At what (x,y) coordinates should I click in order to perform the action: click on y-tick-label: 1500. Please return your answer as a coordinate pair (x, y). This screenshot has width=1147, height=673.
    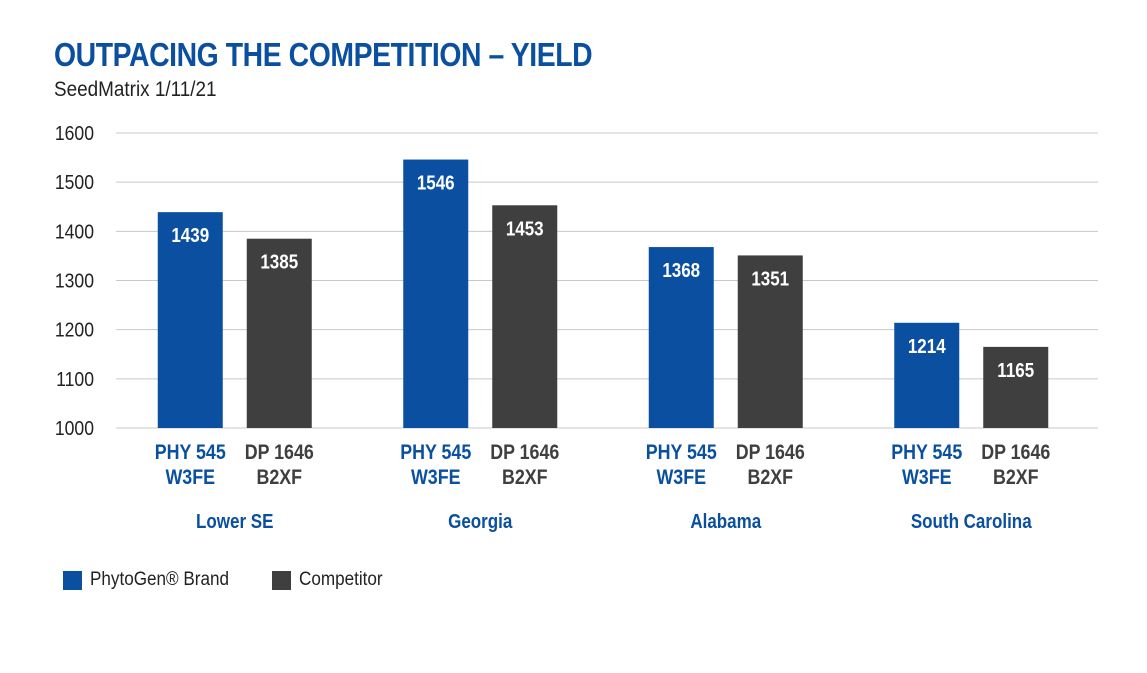
    Looking at the image, I should click on (74, 182).